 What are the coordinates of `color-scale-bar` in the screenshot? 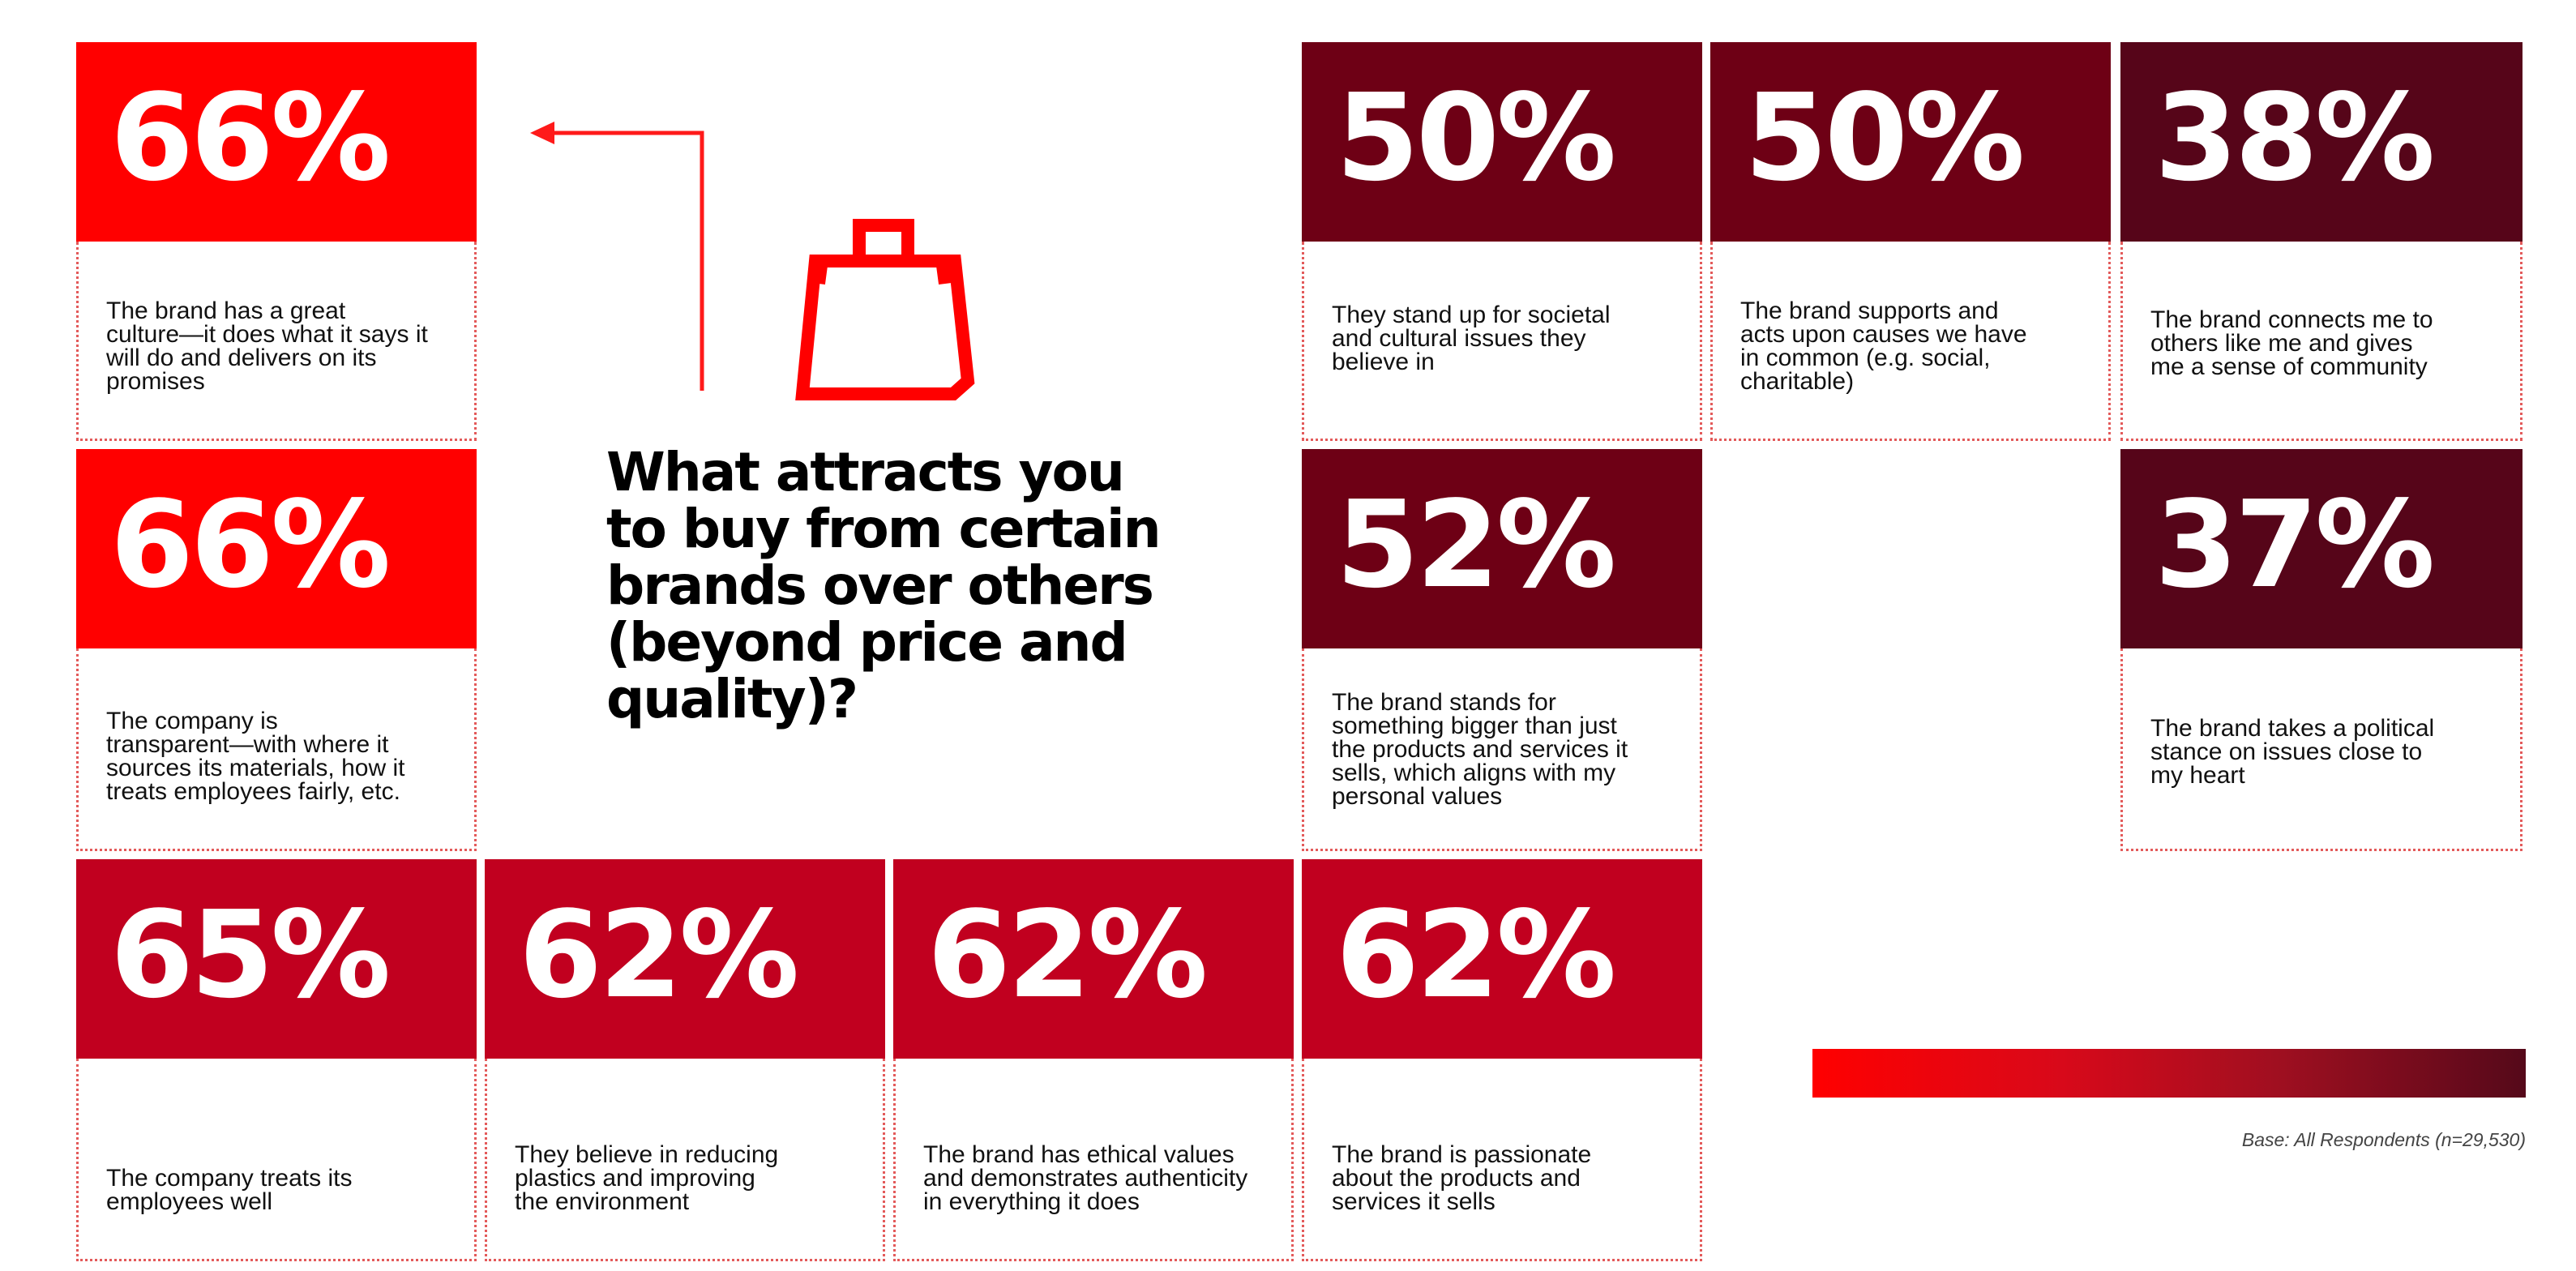 It's located at (2169, 1073).